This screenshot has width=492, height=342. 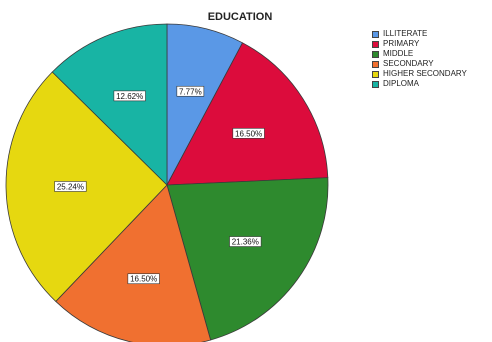 What do you see at coordinates (240, 17) in the screenshot?
I see `chart-title: EDUCATION` at bounding box center [240, 17].